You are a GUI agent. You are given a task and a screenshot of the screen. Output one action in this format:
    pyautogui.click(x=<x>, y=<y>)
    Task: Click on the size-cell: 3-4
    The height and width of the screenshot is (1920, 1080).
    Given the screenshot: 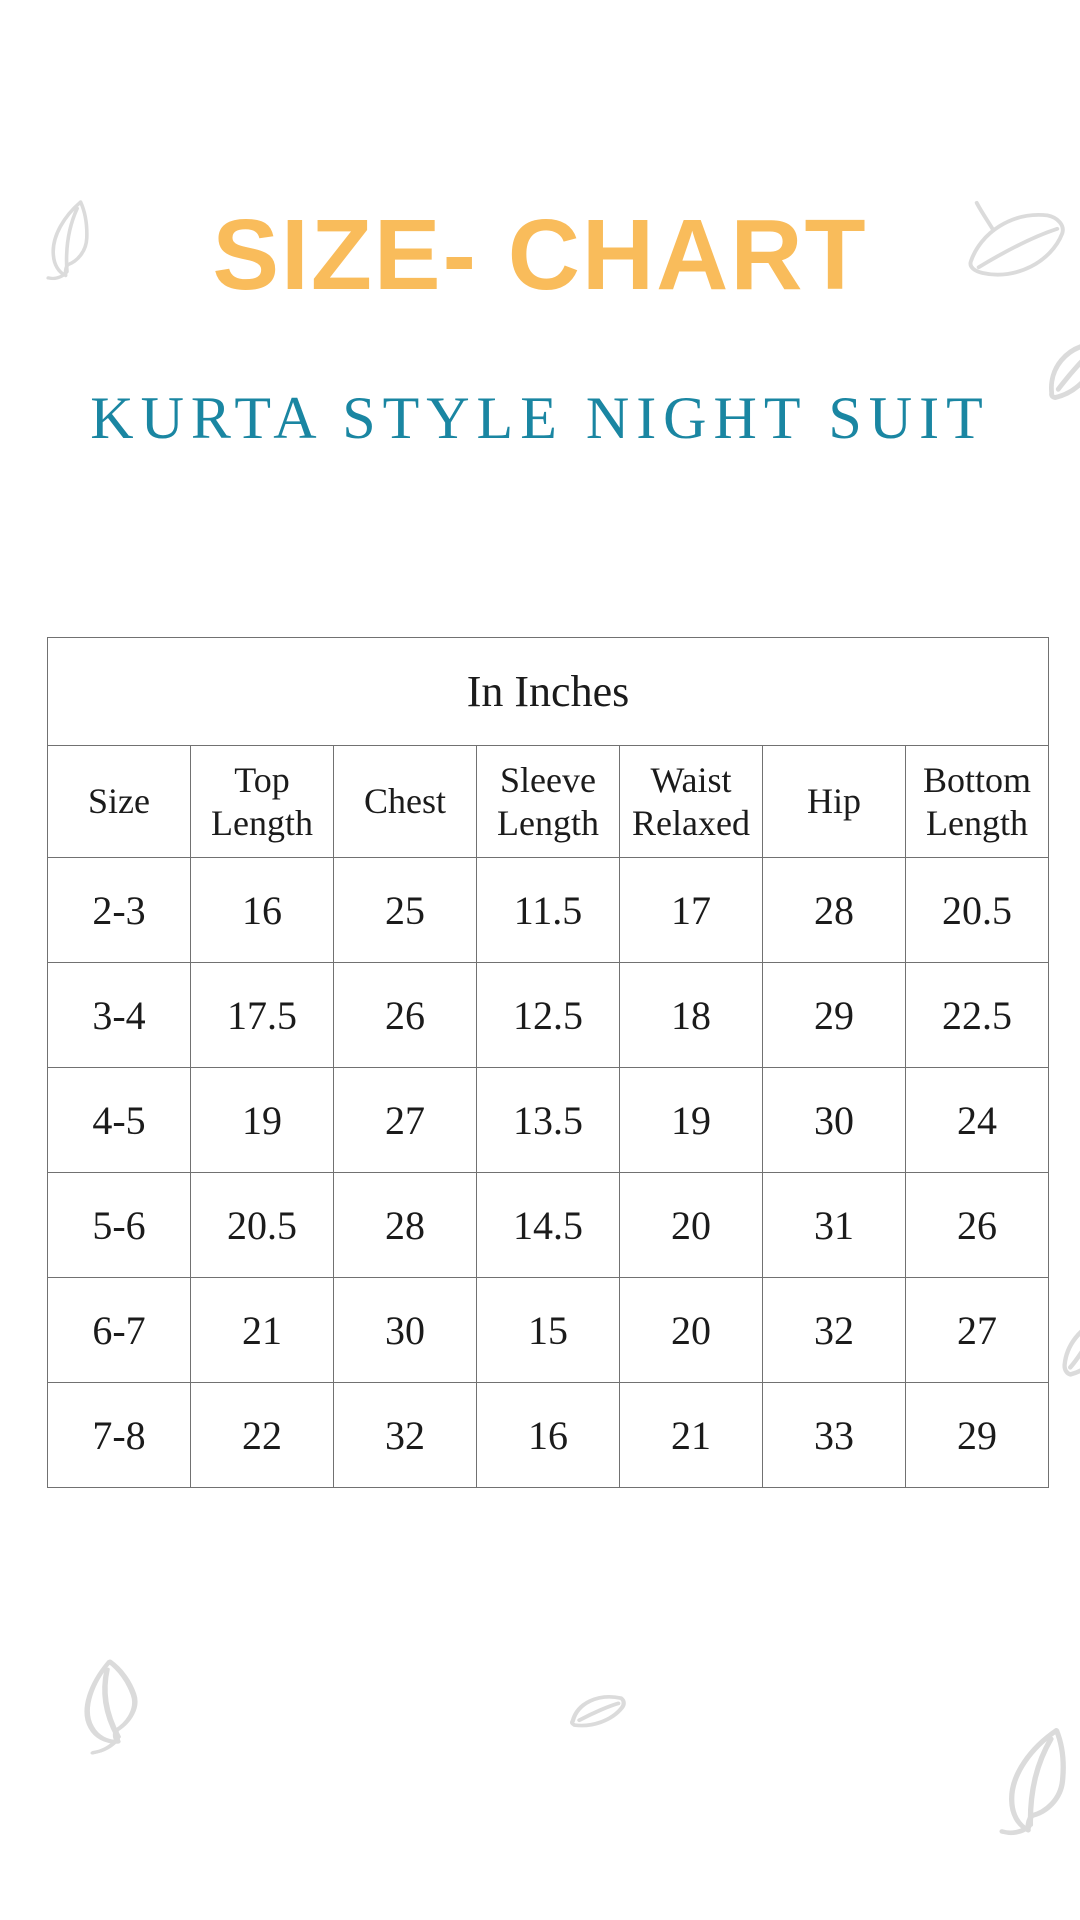 What is the action you would take?
    pyautogui.click(x=119, y=1015)
    